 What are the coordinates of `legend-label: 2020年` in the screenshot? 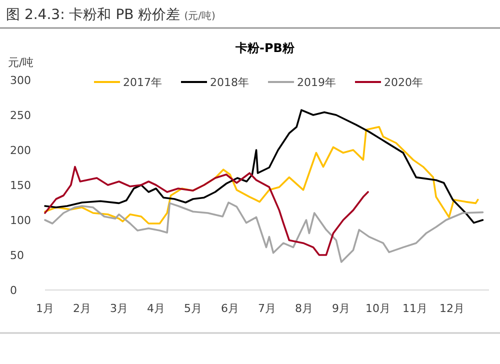 It's located at (403, 82).